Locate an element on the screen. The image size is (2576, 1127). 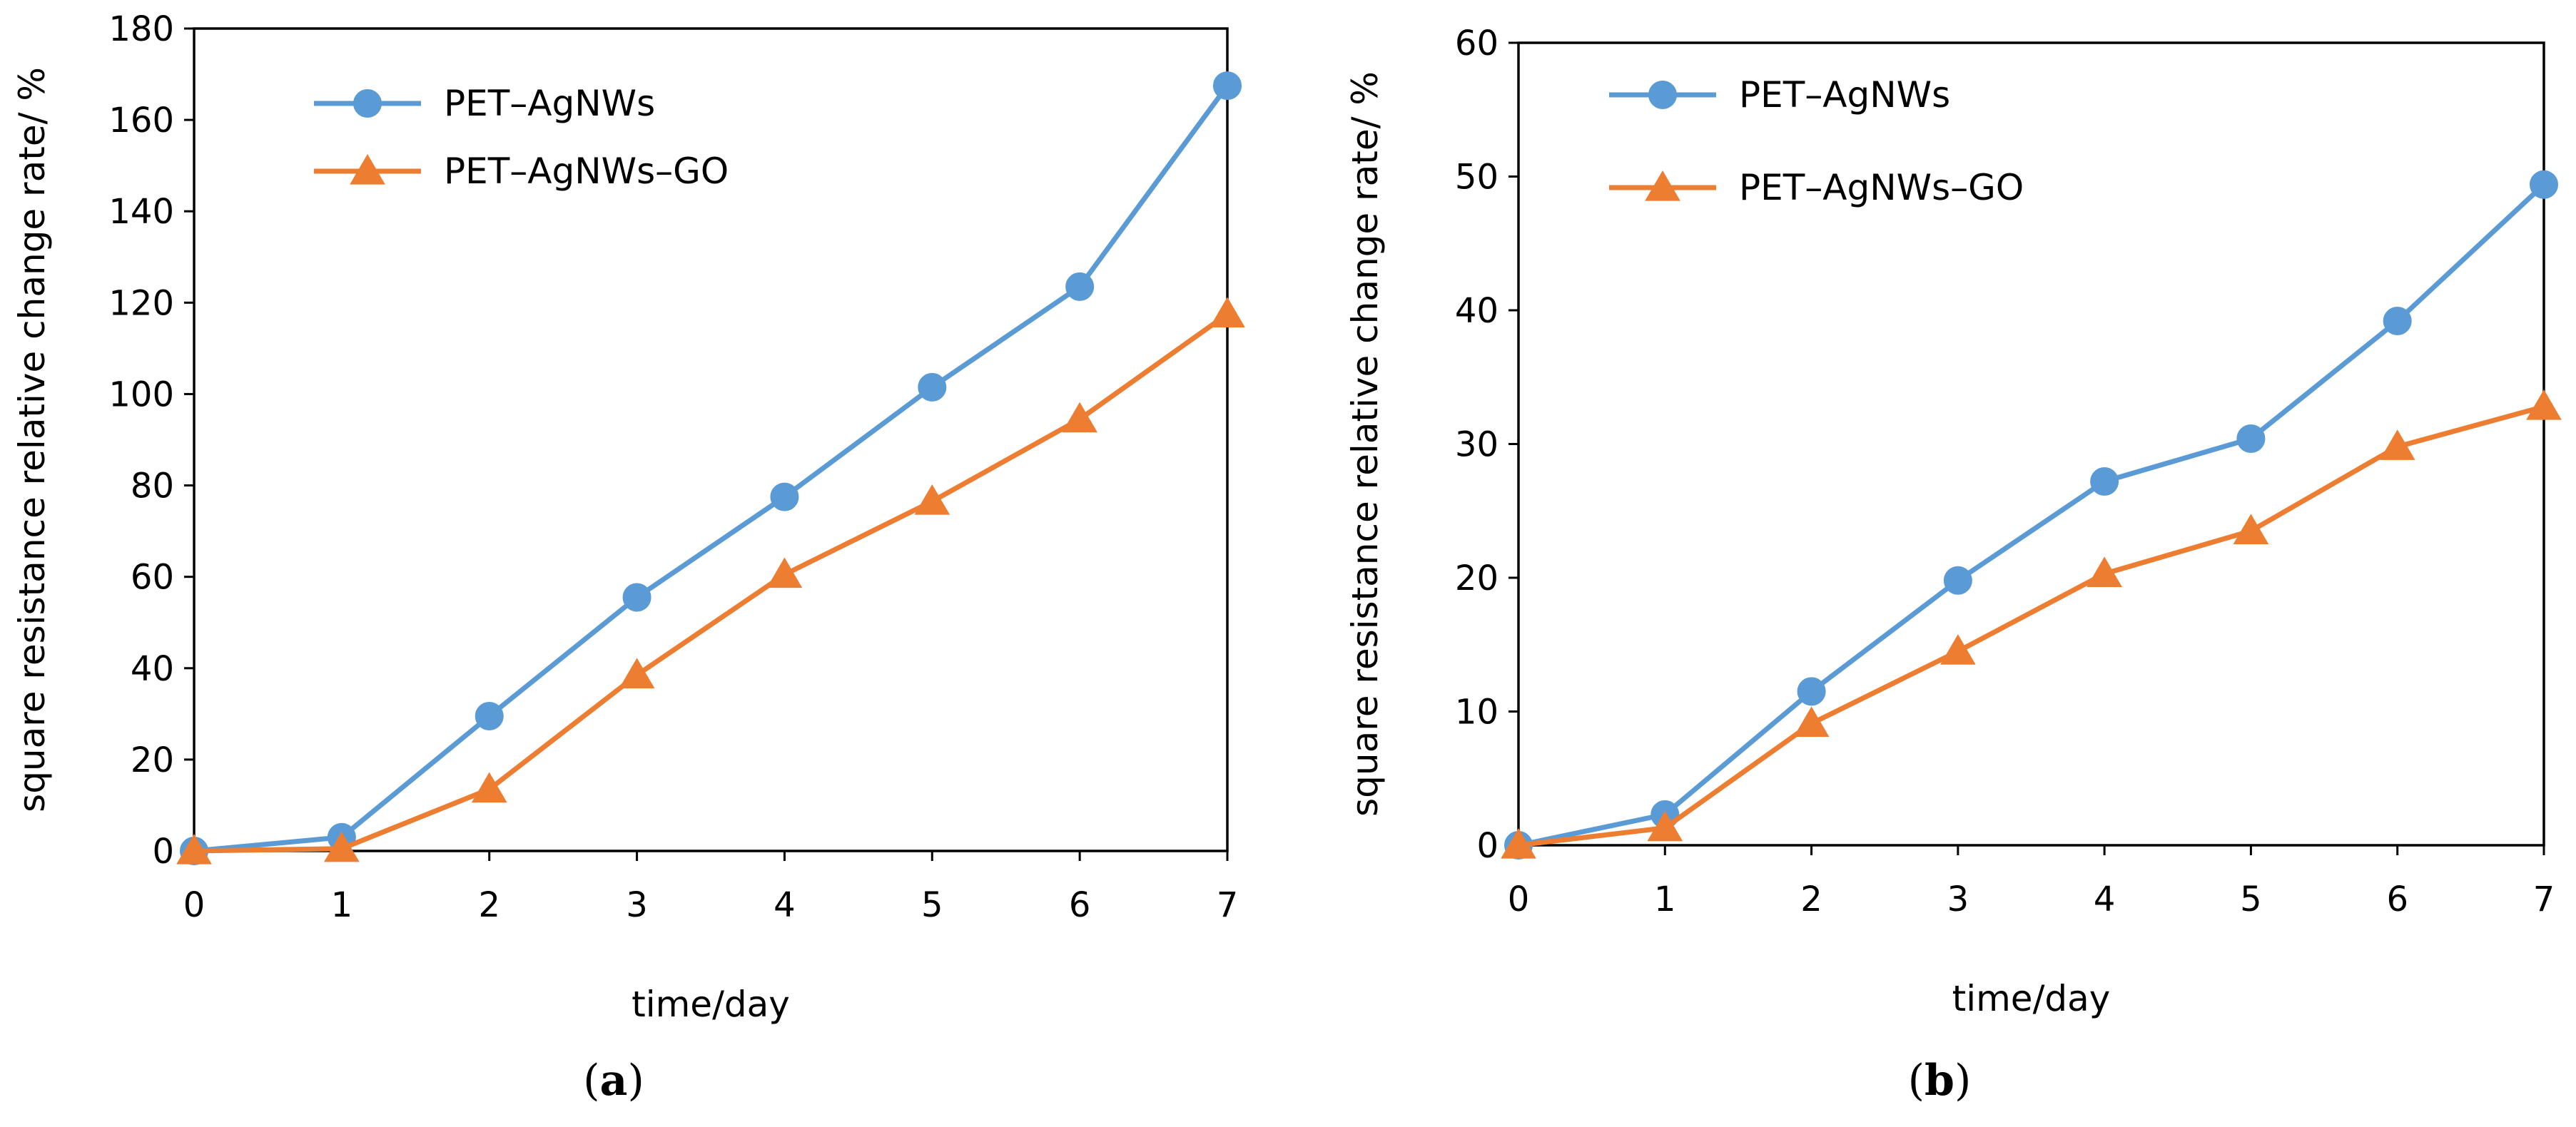
panel-letter: b is located at coordinates (1939, 1081).